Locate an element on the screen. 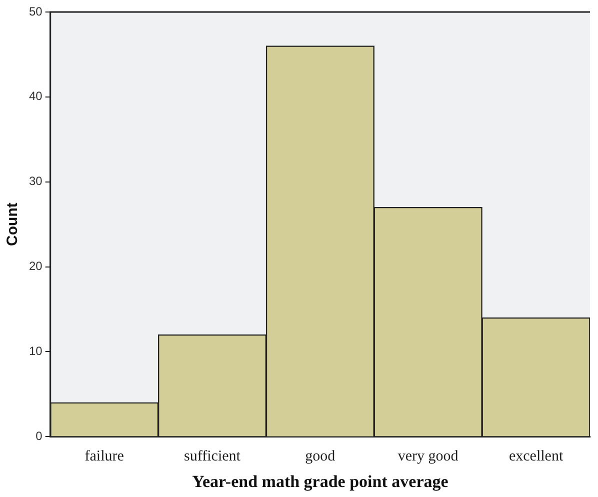 The image size is (598, 497). x-tick-label: very good is located at coordinates (428, 456).